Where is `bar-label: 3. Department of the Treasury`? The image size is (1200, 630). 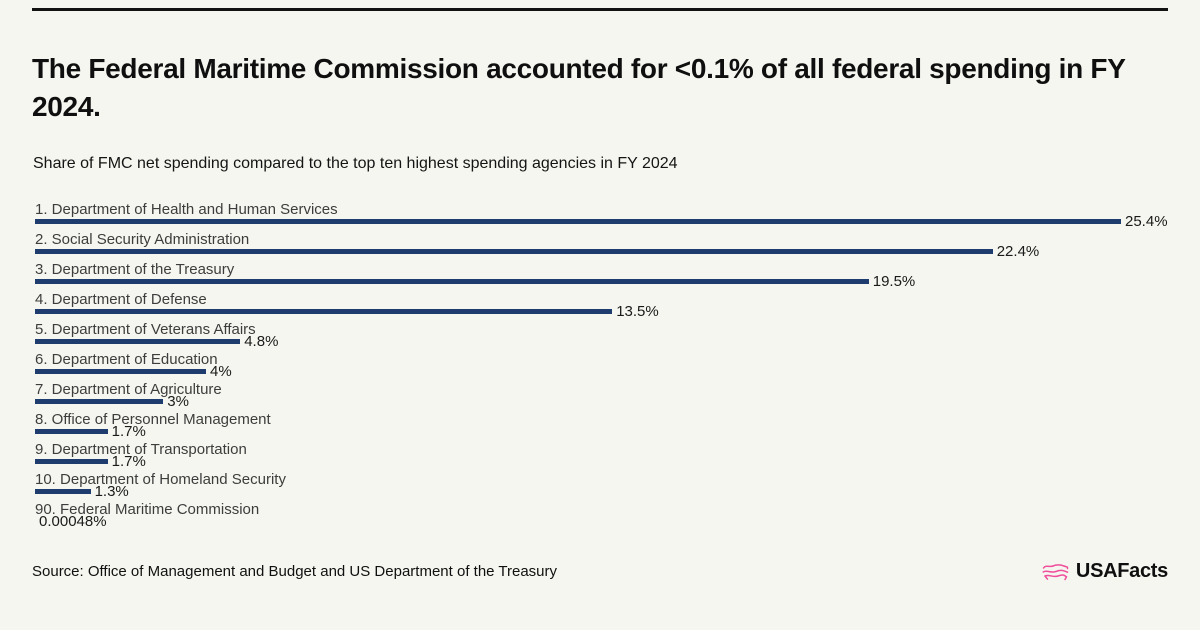 bar-label: 3. Department of the Treasury is located at coordinates (135, 269).